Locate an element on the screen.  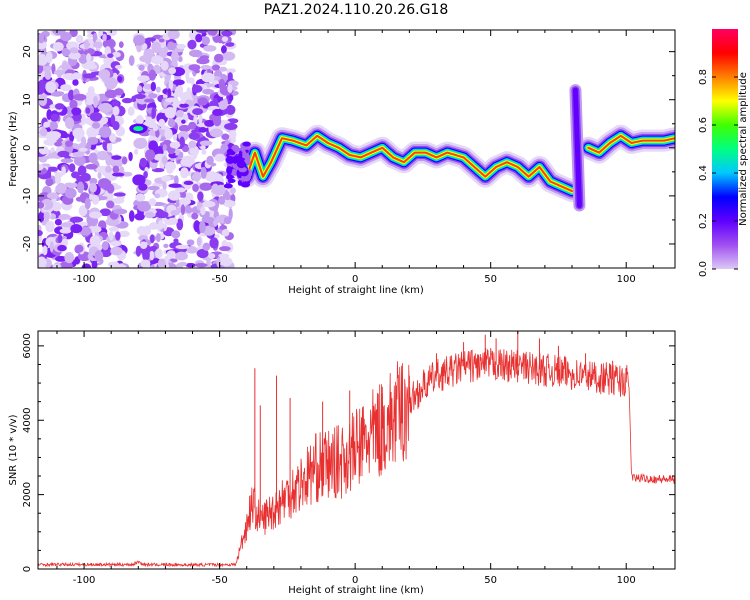
snr-y-label: SNR (10 * v/v) is located at coordinates (13, 449).